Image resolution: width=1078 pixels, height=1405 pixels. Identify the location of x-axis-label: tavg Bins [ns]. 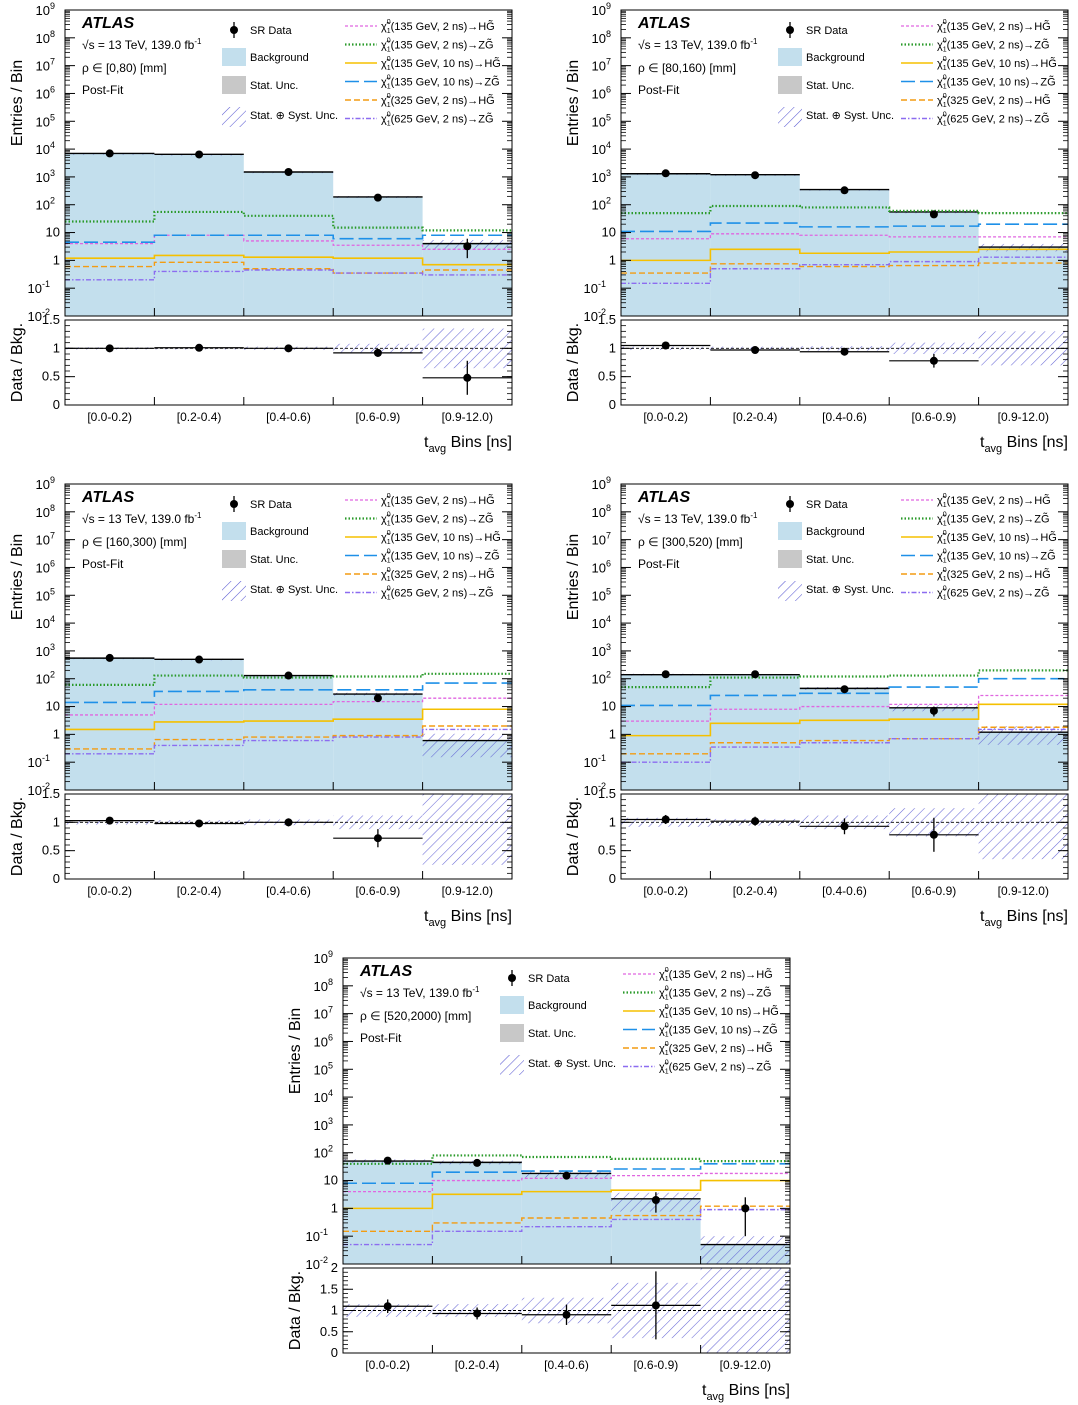
(468, 918).